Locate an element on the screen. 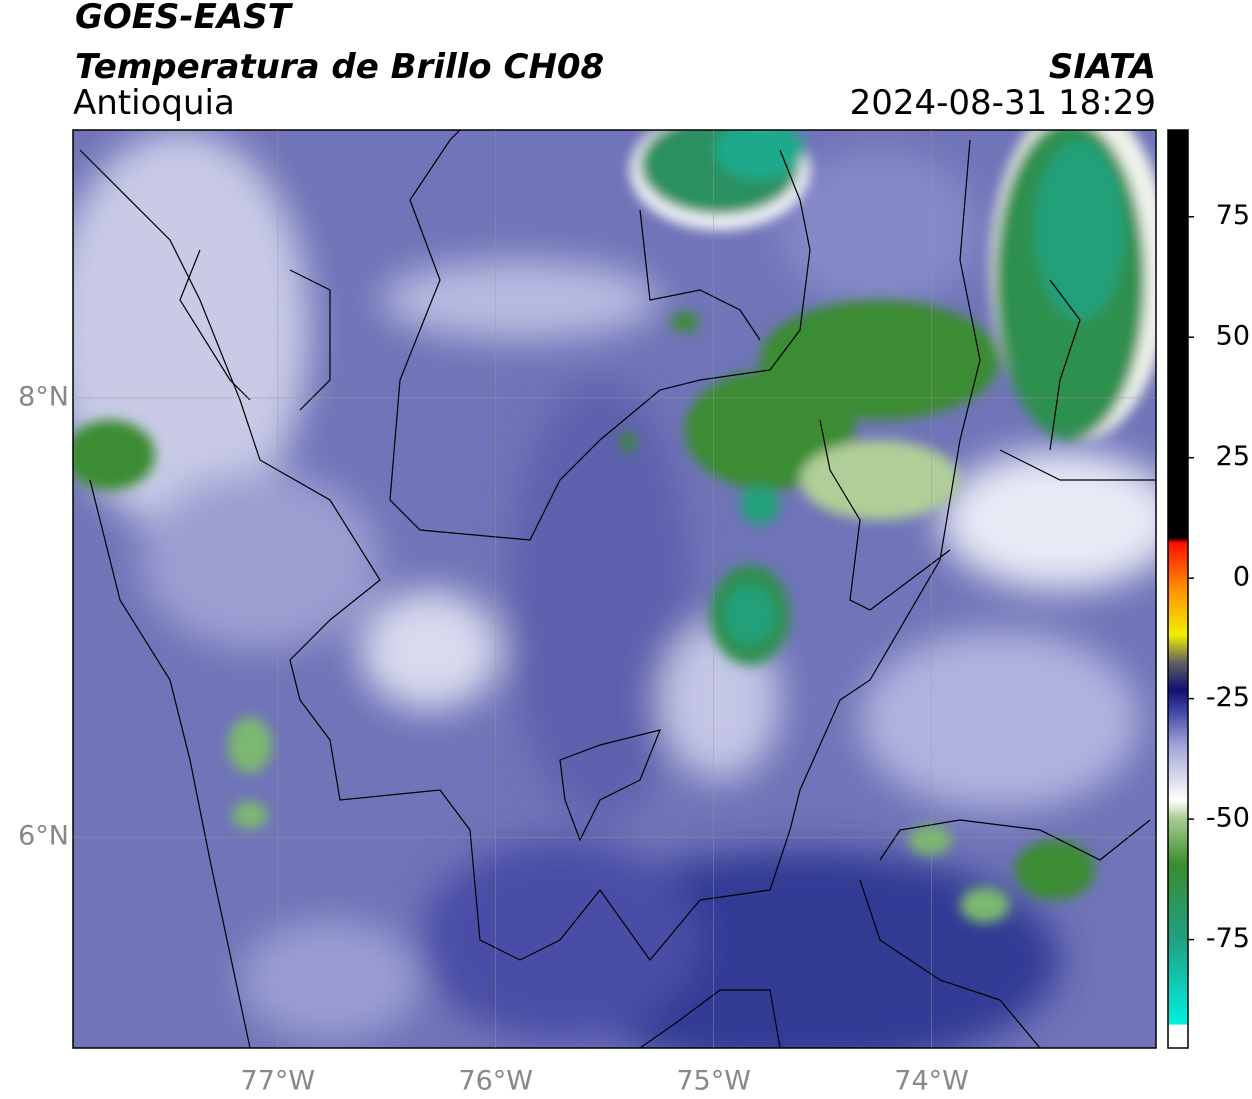 The image size is (1252, 1099). colorbar-tick-label: 50 is located at coordinates (1233, 336).